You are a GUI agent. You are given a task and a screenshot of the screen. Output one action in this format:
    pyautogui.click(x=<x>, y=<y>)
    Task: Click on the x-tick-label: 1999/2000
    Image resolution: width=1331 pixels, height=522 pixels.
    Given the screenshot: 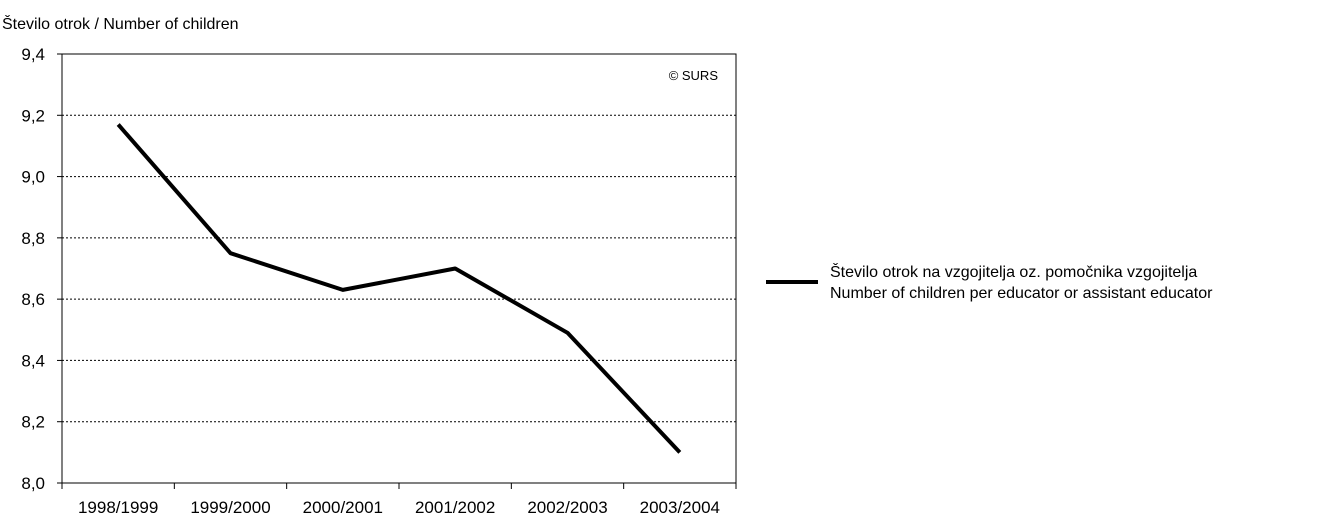 What is the action you would take?
    pyautogui.click(x=230, y=507)
    